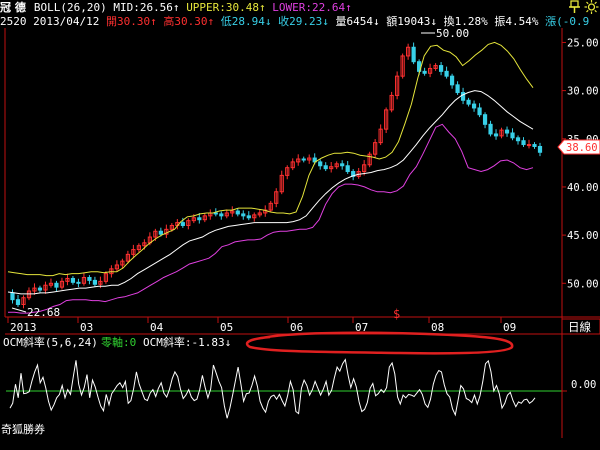  Describe the element at coordinates (118, 342) in the screenshot. I see `ocm-zero-axis-label: 零軸:0` at that location.